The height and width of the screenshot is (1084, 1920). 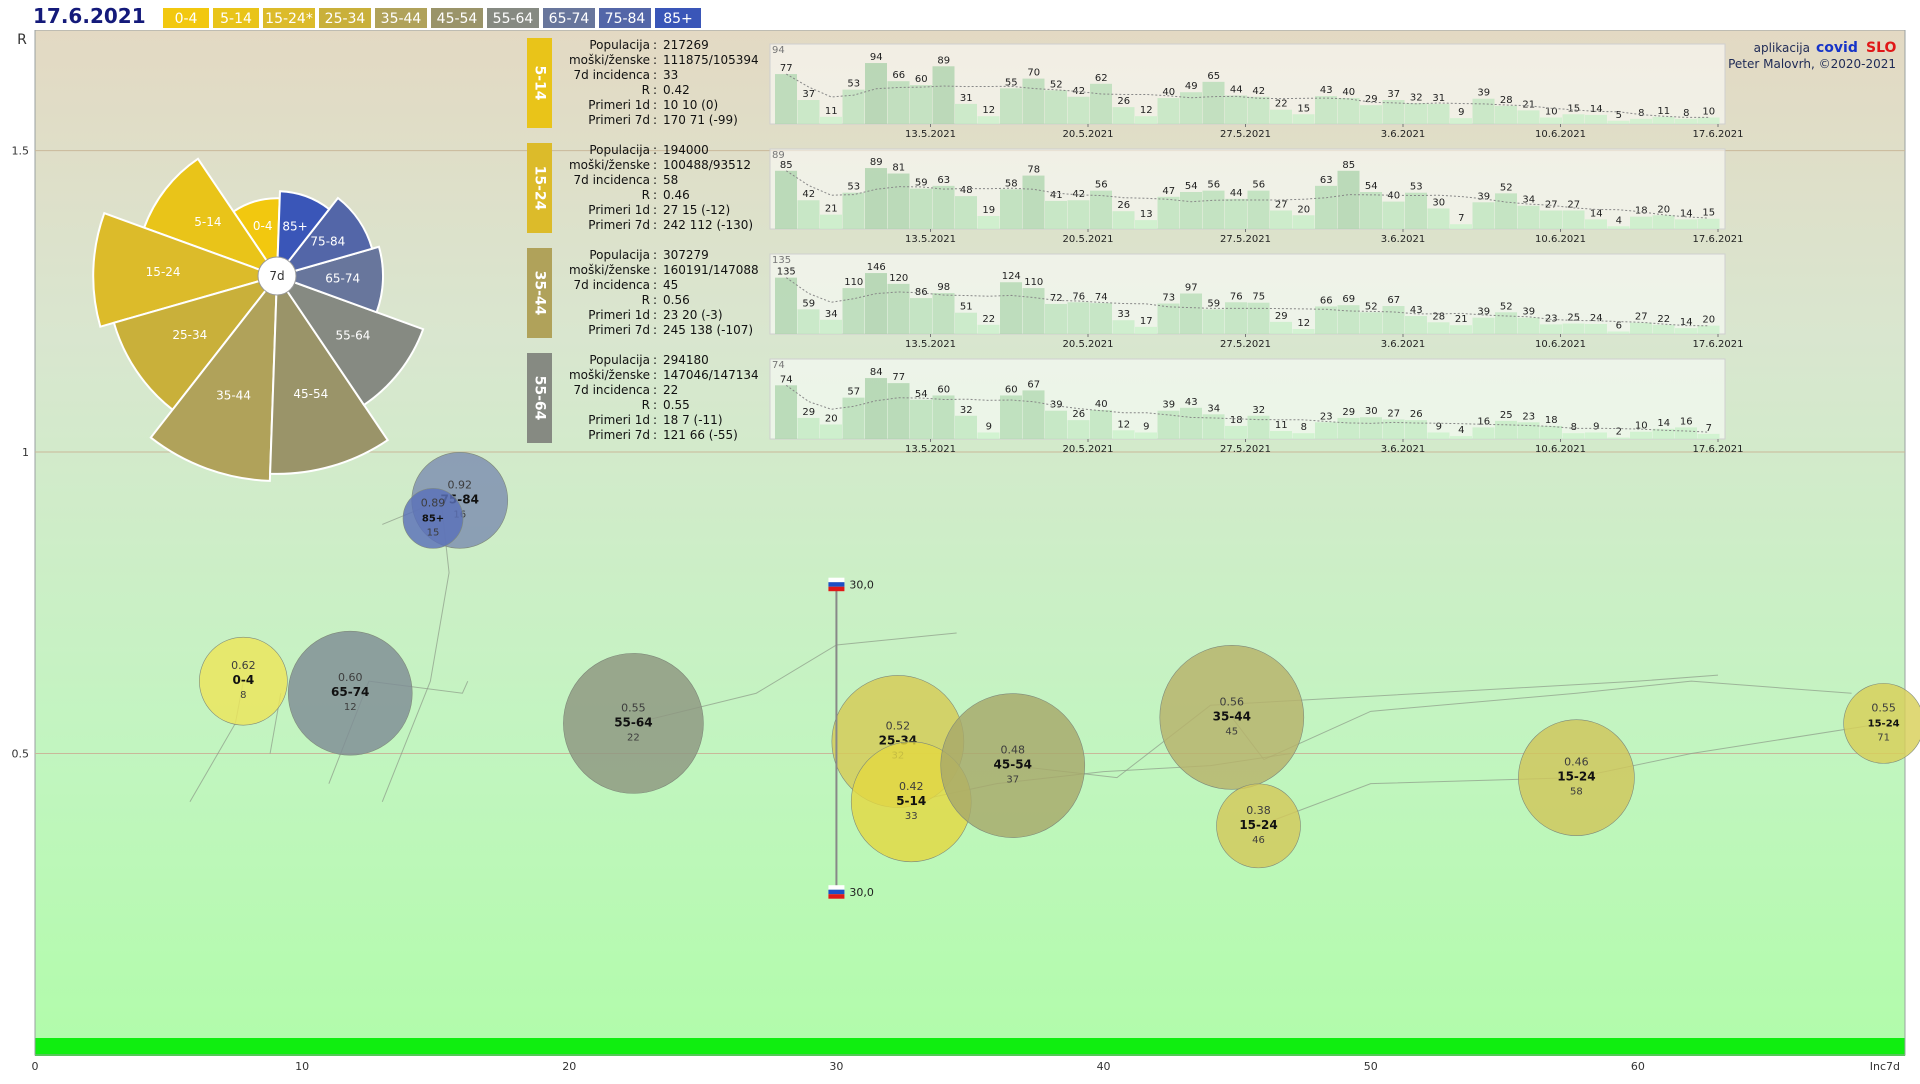 What do you see at coordinates (1837, 48) in the screenshot?
I see `credits-brand-covid: covid` at bounding box center [1837, 48].